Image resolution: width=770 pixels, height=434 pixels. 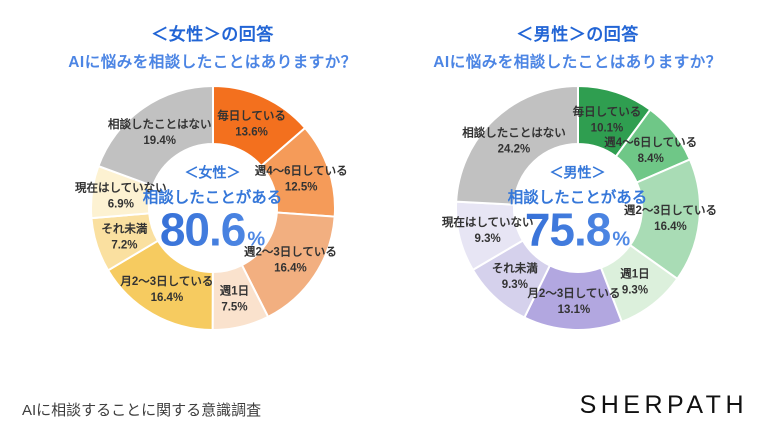 What do you see at coordinates (142, 410) in the screenshot?
I see `survey-note: AIに相談することに関する意識調査` at bounding box center [142, 410].